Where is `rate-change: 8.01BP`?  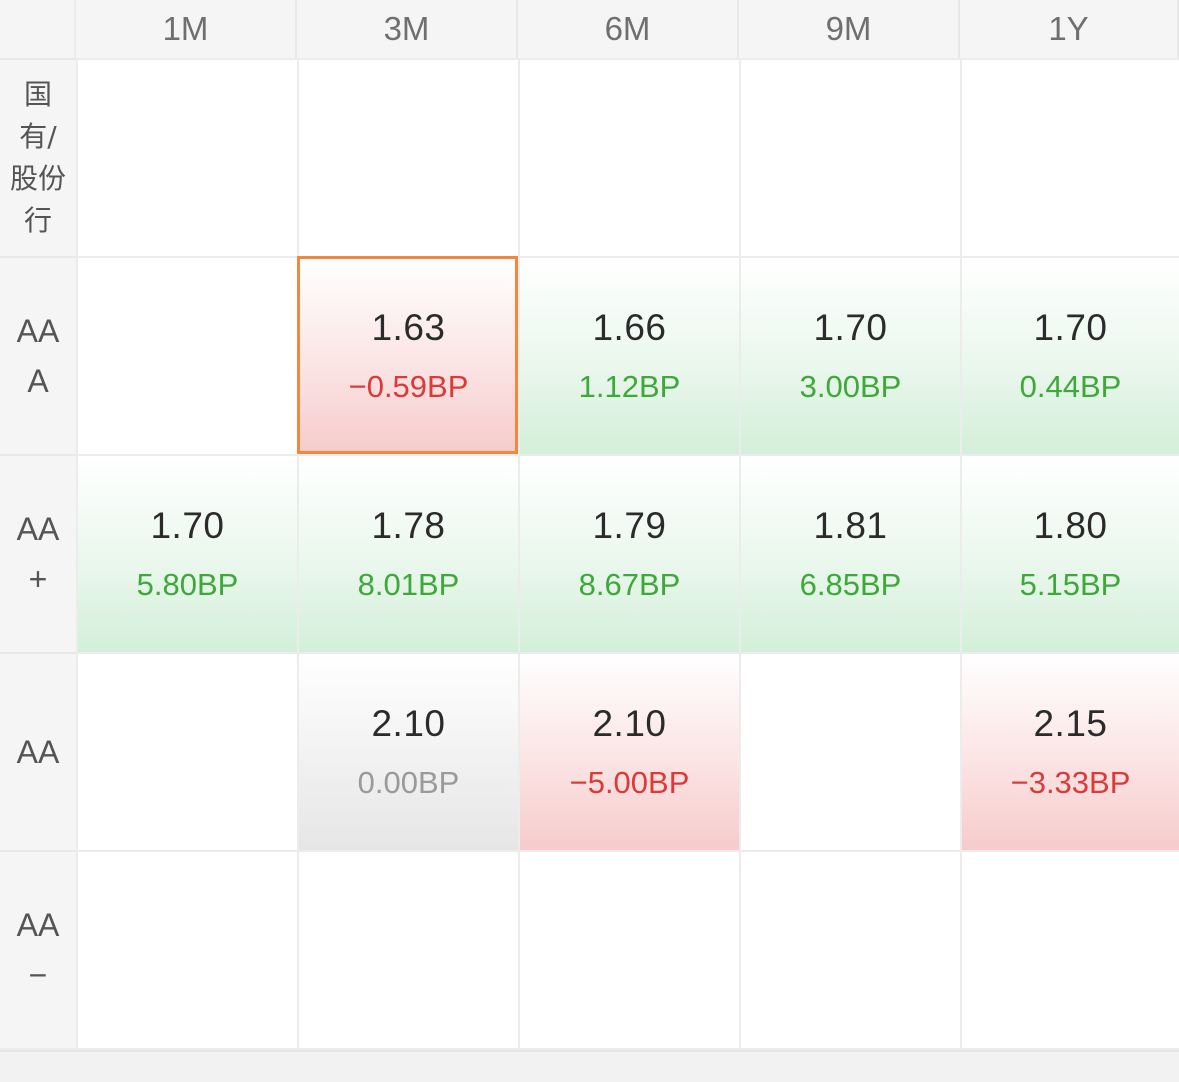 rate-change: 8.01BP is located at coordinates (408, 584).